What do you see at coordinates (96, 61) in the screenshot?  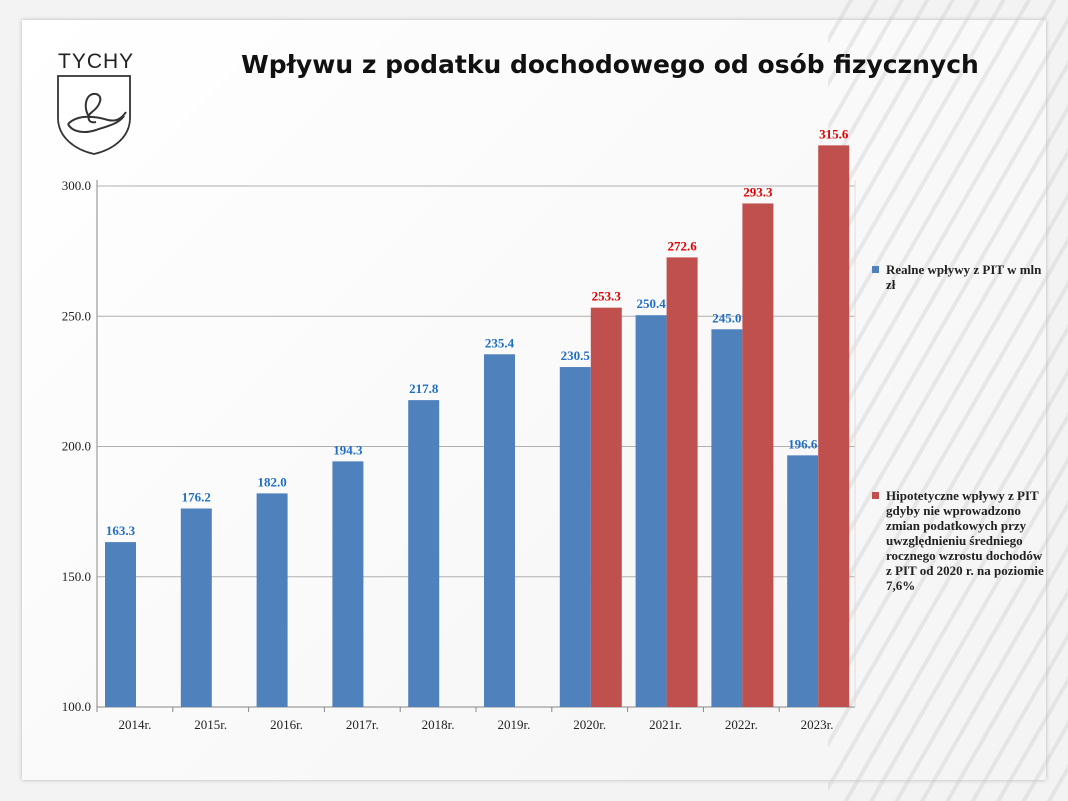 I see `logo-text: TYCHY` at bounding box center [96, 61].